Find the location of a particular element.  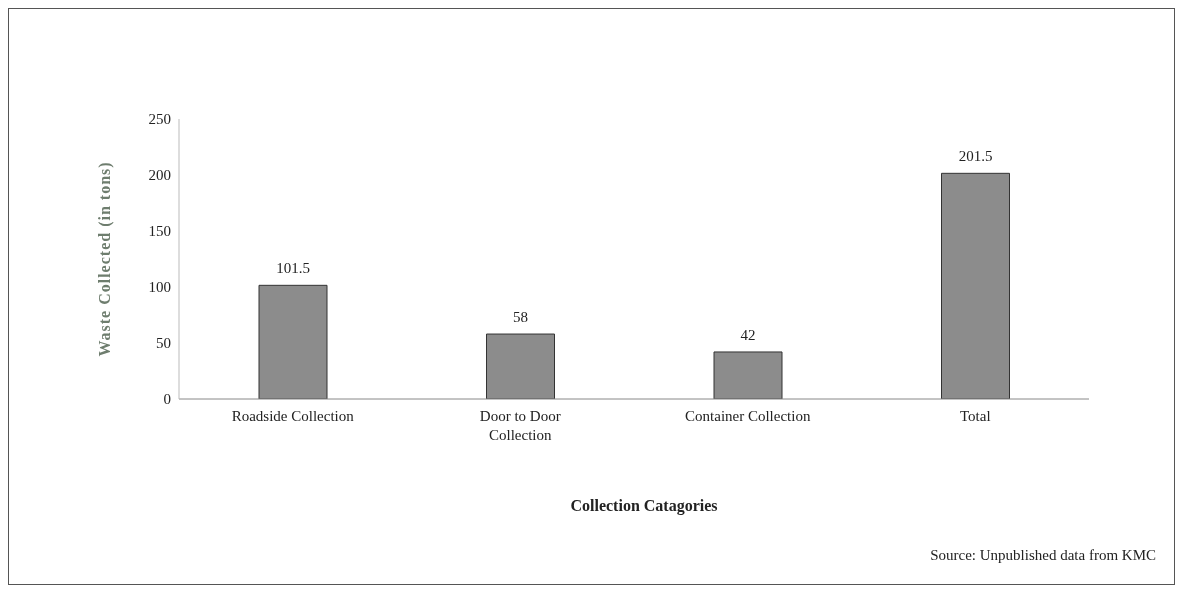

y-tick-label: 50 is located at coordinates (163, 343).